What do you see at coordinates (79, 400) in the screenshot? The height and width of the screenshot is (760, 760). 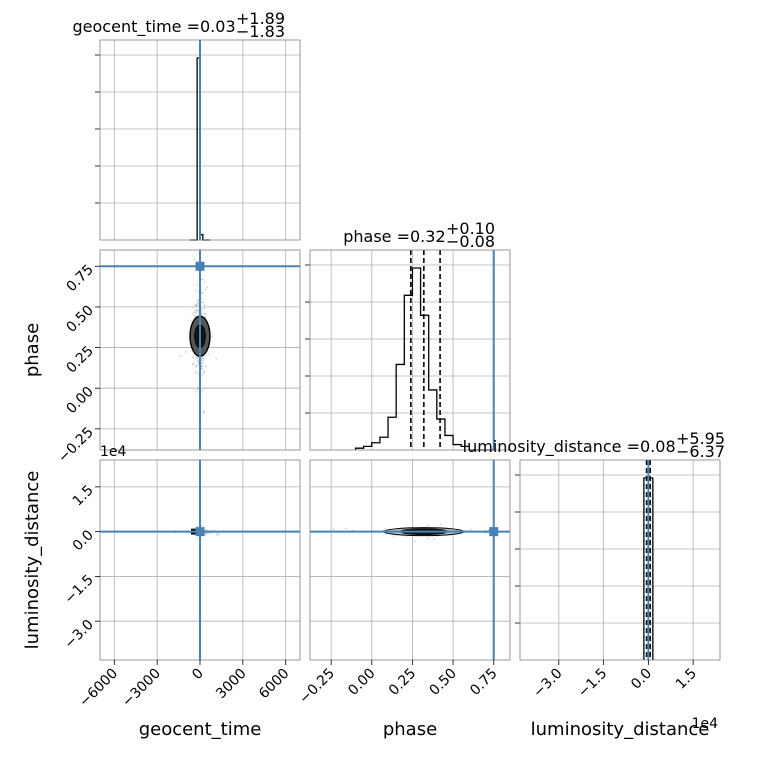 I see `y-tick-label: 0.00` at bounding box center [79, 400].